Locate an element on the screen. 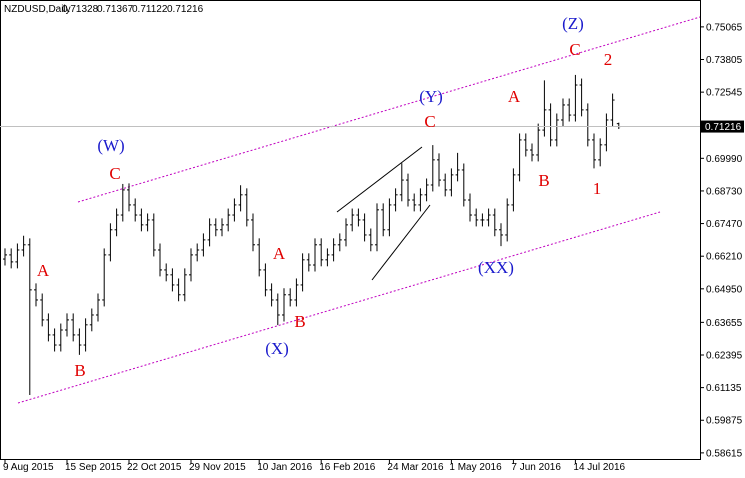 The width and height of the screenshot is (745, 478). y-tick-label: 0.58615 is located at coordinates (724, 453).